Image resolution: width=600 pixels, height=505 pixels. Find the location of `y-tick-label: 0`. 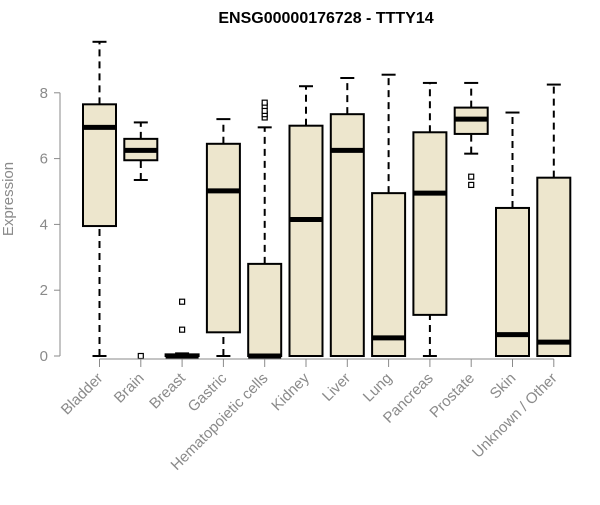

y-tick-label: 0 is located at coordinates (44, 356).